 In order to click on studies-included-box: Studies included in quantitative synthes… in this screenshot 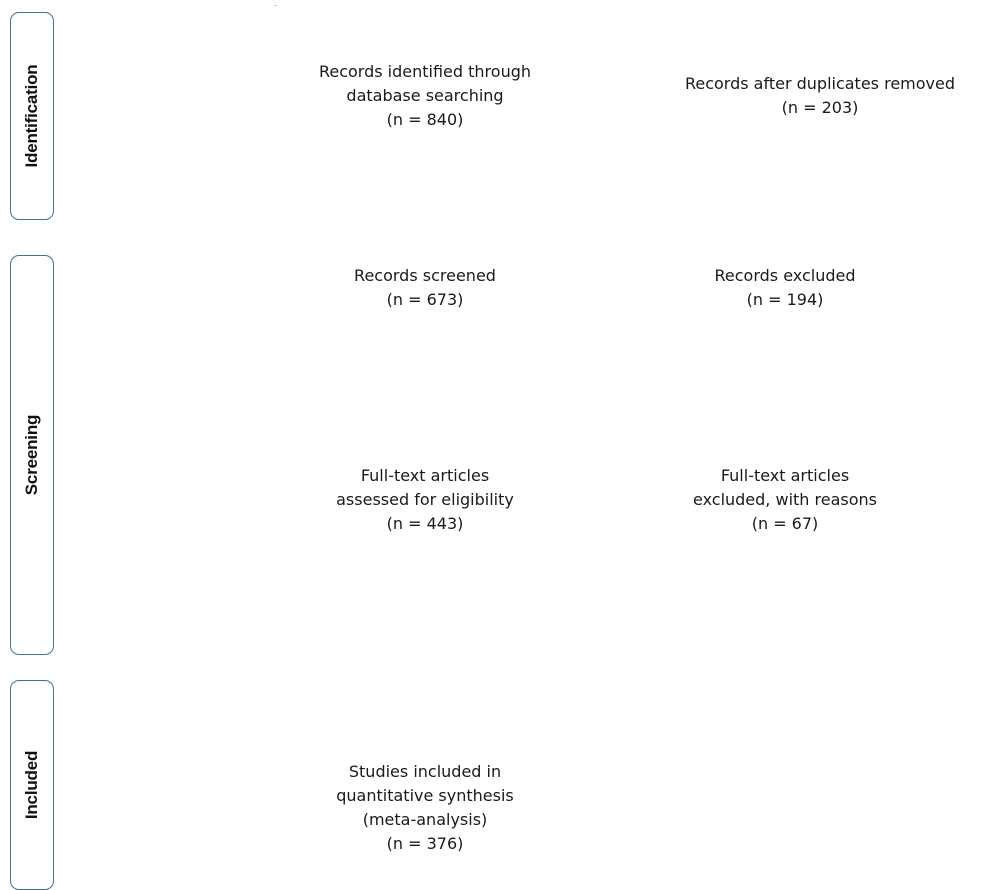, I will do `click(425, 808)`.